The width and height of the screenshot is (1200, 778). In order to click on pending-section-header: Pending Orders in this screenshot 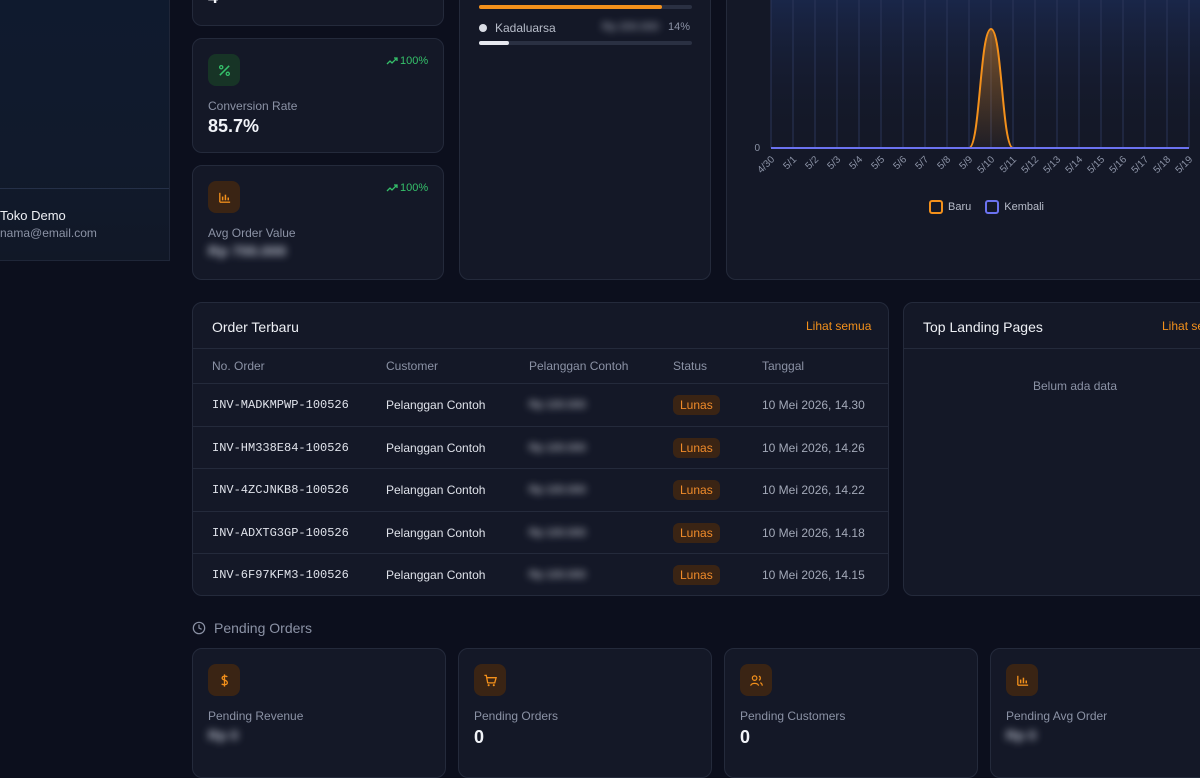, I will do `click(252, 628)`.